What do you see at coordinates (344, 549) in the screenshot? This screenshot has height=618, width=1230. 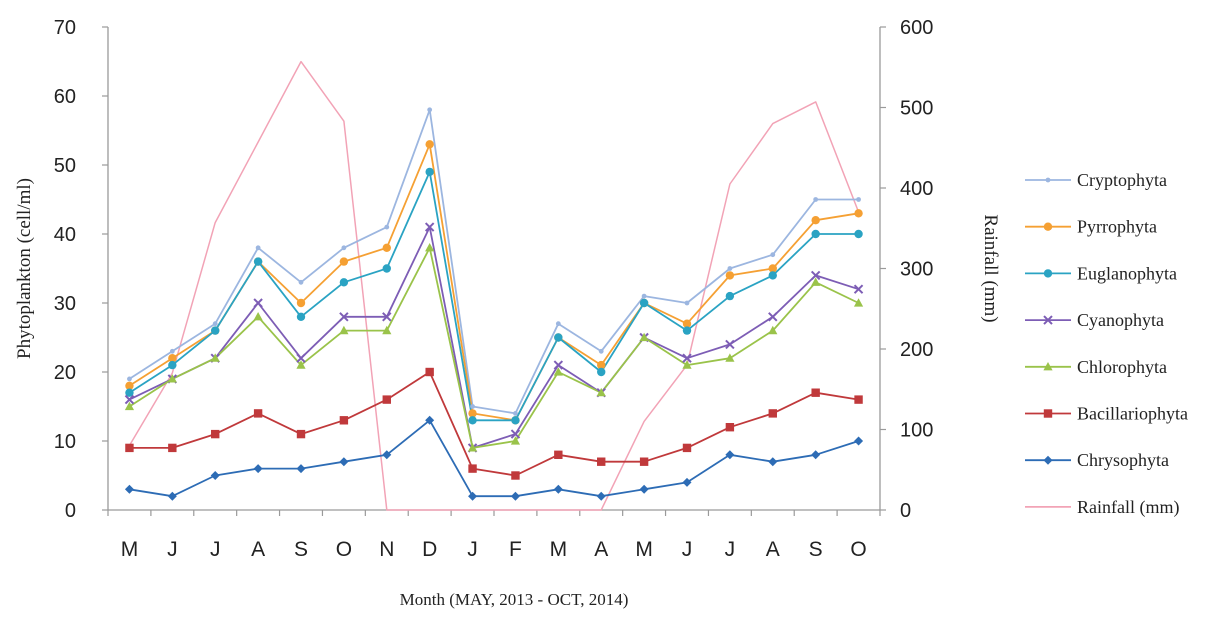 I see `x-tick-label: O` at bounding box center [344, 549].